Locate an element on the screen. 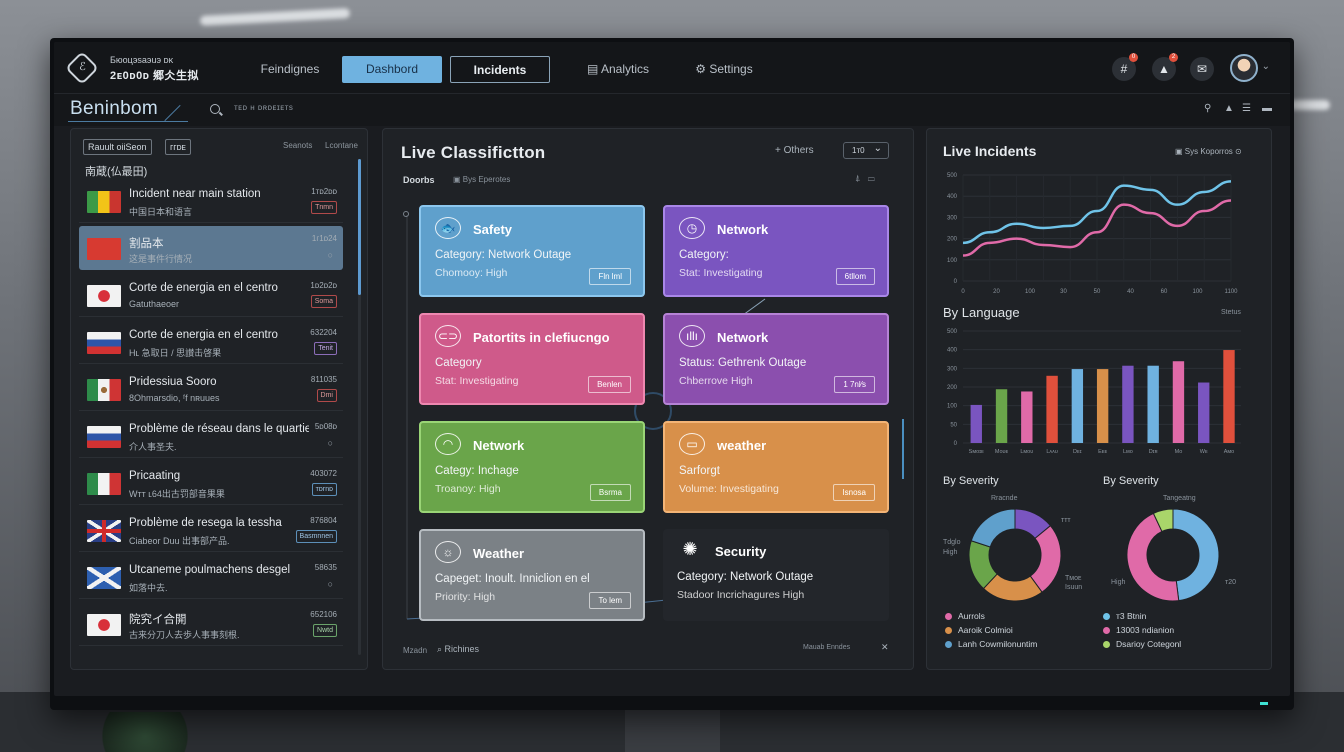 The image size is (1344, 752). scrollbar-track is located at coordinates (359, 407).